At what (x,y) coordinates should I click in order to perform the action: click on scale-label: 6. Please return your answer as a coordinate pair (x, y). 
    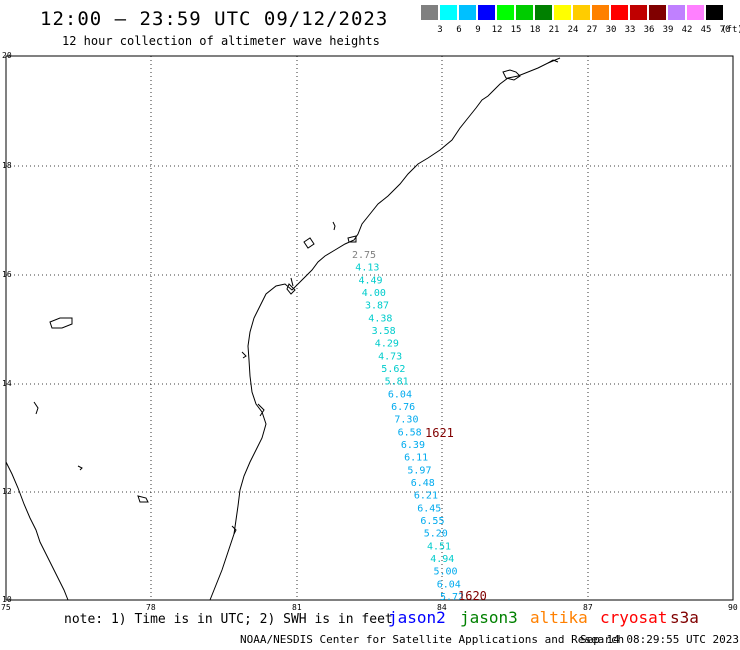
    Looking at the image, I should click on (459, 30).